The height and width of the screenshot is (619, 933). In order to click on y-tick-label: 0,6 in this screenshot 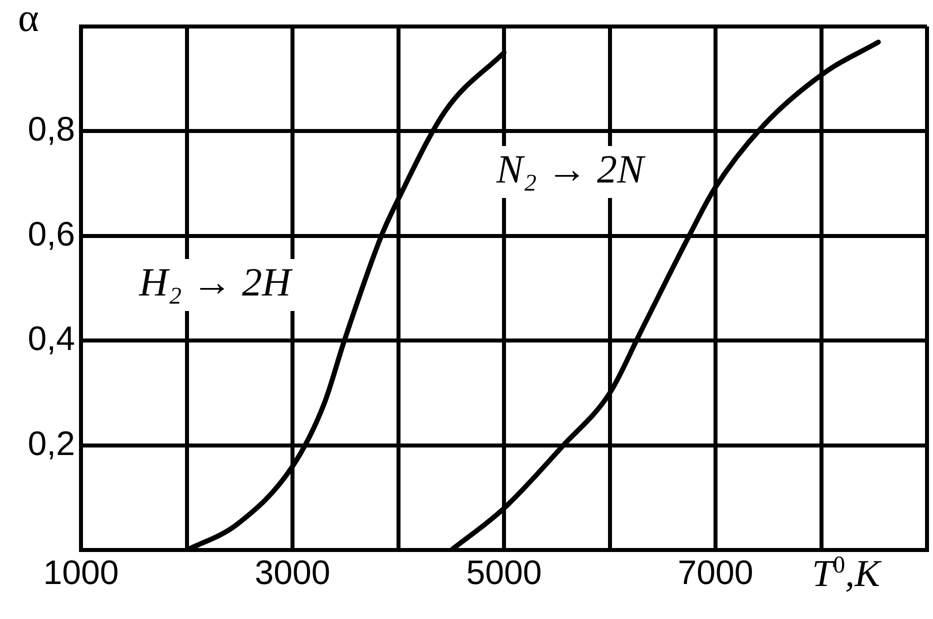, I will do `click(51, 234)`.